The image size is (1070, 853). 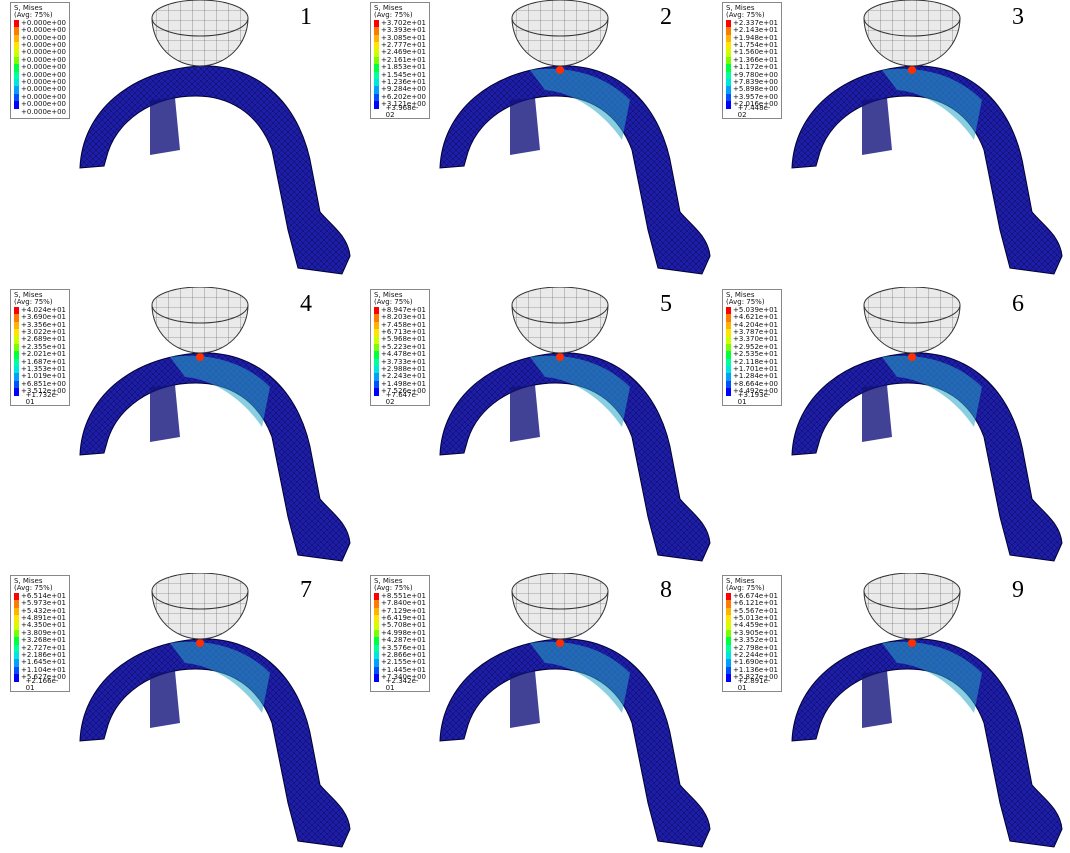 I want to click on legend-value: +4.459e+01, so click(x=755, y=625).